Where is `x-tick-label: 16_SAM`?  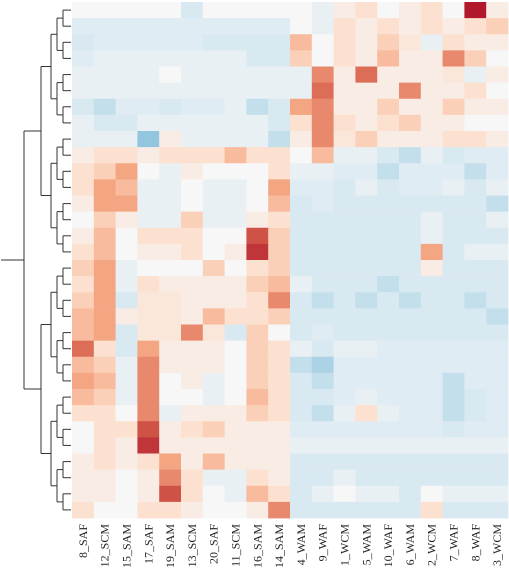
x-tick-label: 16_SAM is located at coordinates (257, 546).